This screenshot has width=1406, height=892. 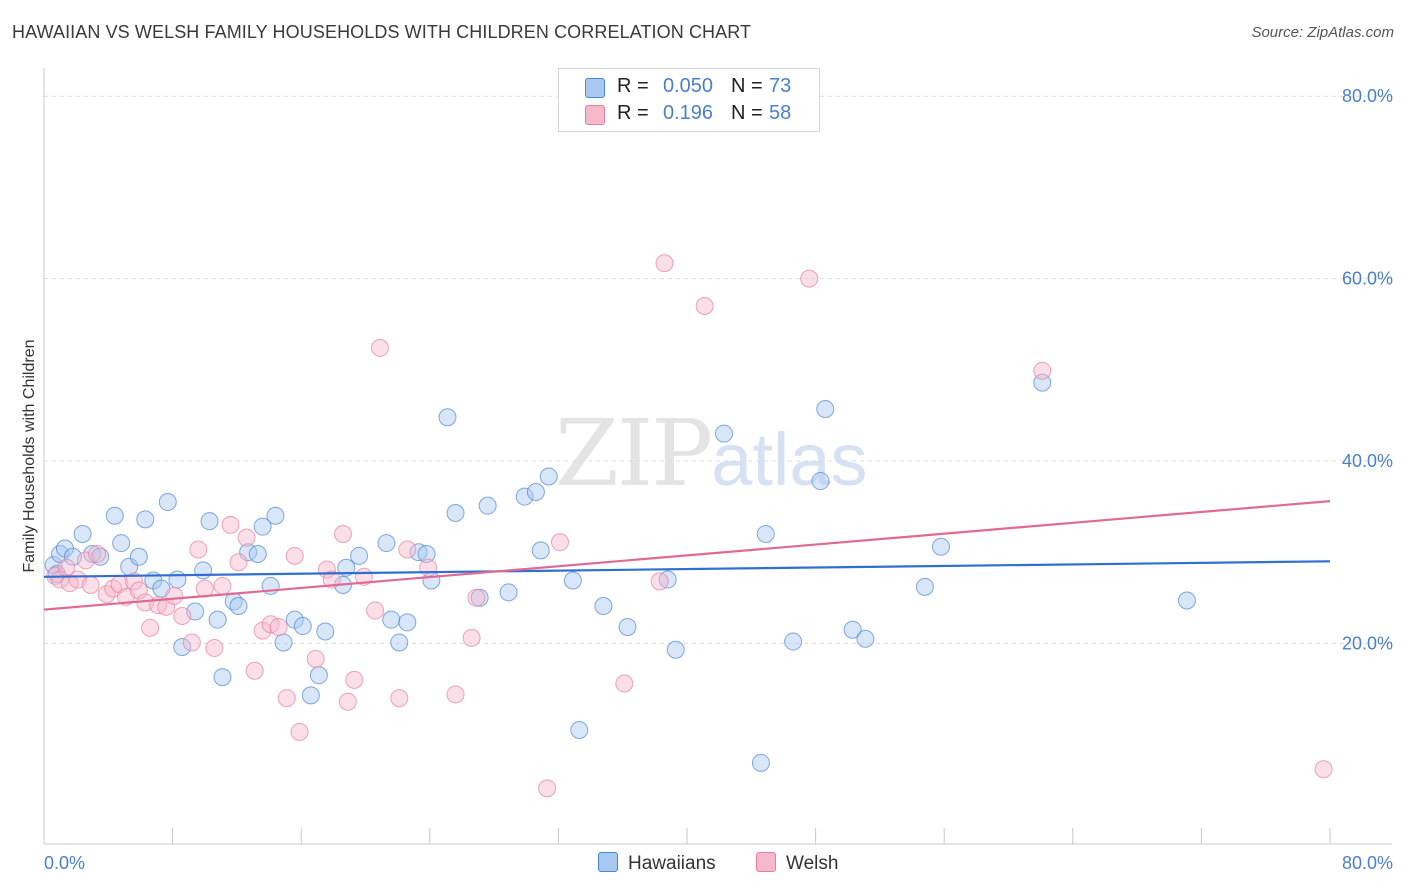 I want to click on legend-r-value: 0.050, so click(x=687, y=86).